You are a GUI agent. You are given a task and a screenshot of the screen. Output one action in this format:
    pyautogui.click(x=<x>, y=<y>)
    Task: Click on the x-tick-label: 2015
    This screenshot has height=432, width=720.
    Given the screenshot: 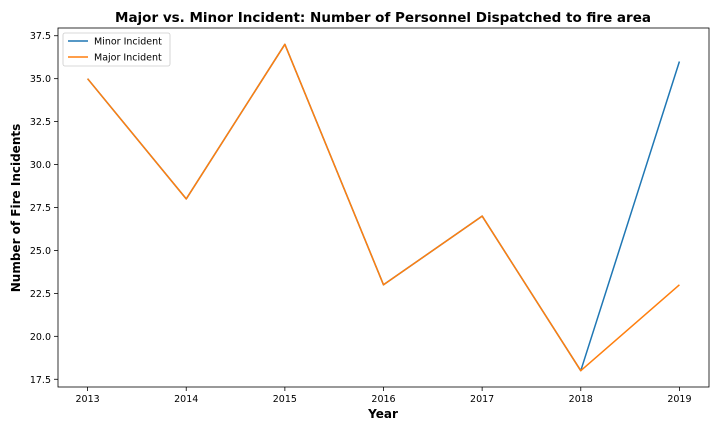 What is the action you would take?
    pyautogui.click(x=285, y=399)
    